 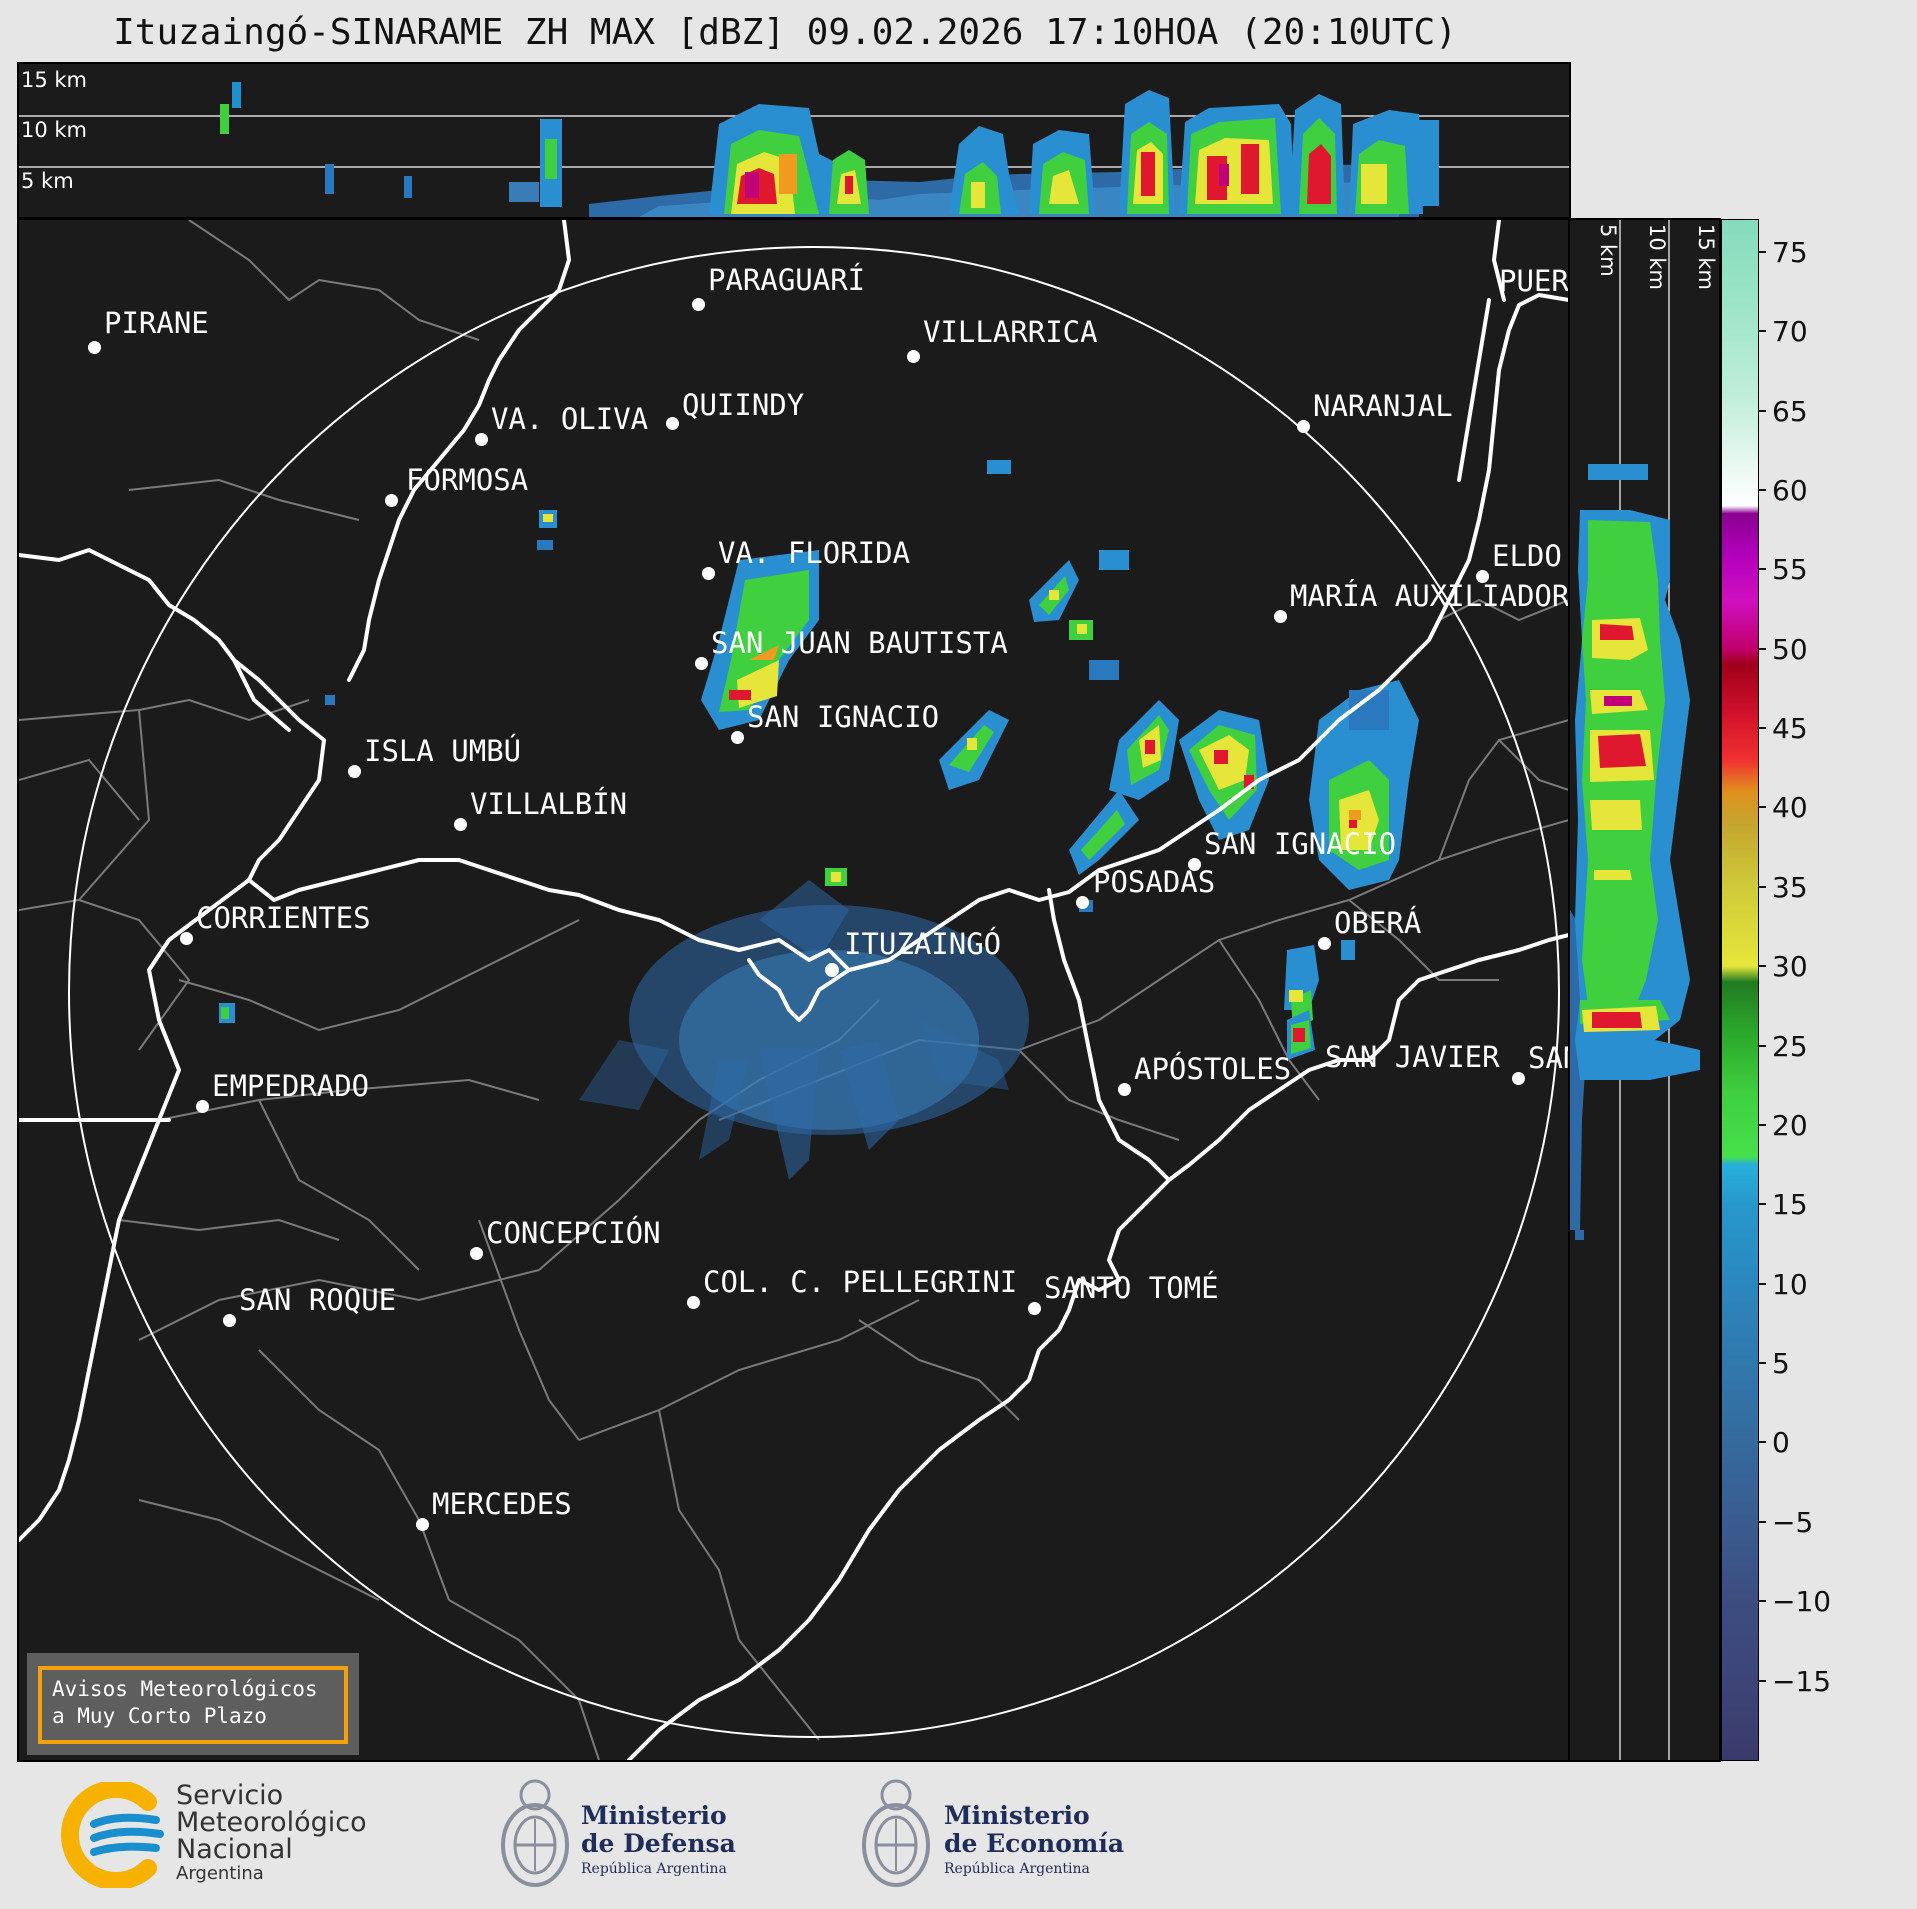 I want to click on height-label-5km: 5 km, so click(x=47, y=181).